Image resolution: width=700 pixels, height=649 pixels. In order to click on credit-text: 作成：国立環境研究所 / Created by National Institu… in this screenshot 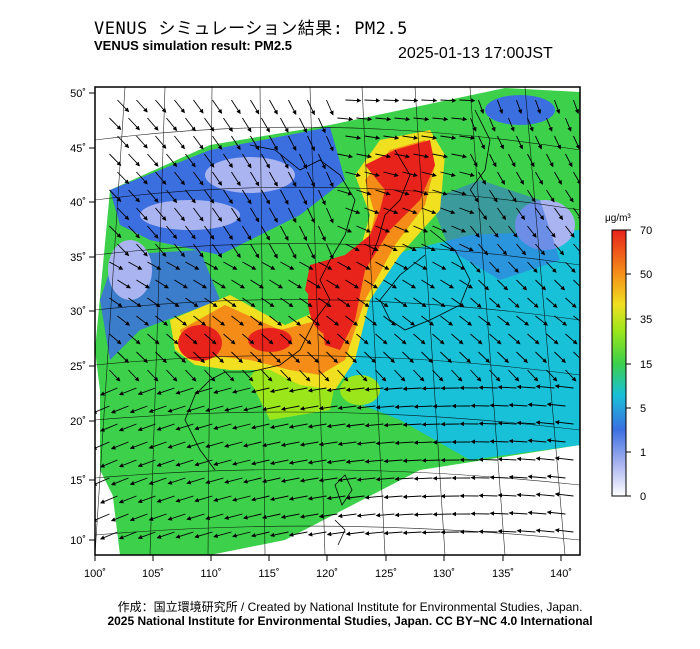, I will do `click(350, 607)`.